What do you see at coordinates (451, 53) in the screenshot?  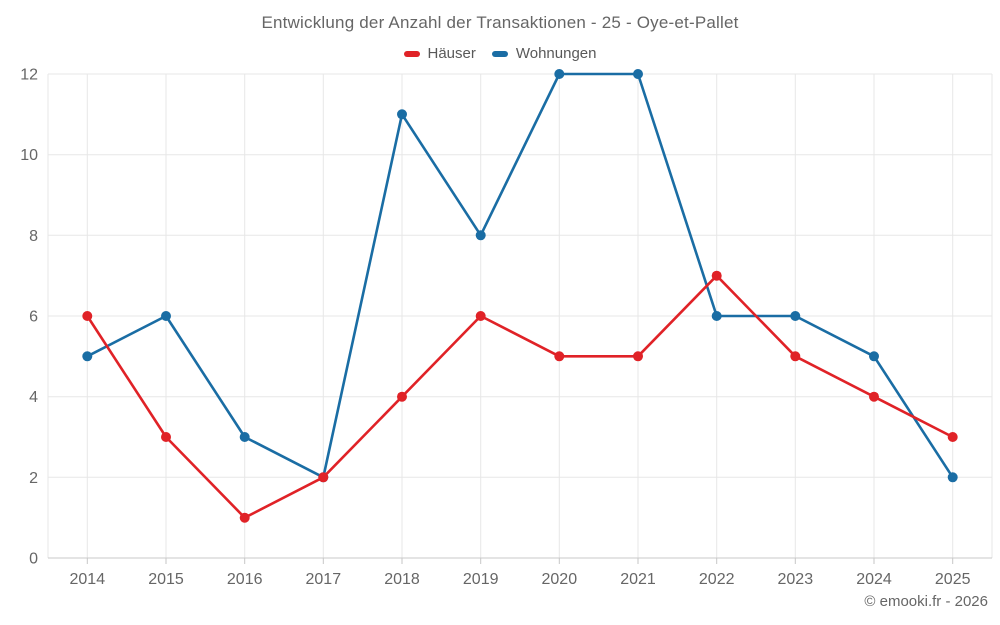 I see `legend-label-hauser: Häuser` at bounding box center [451, 53].